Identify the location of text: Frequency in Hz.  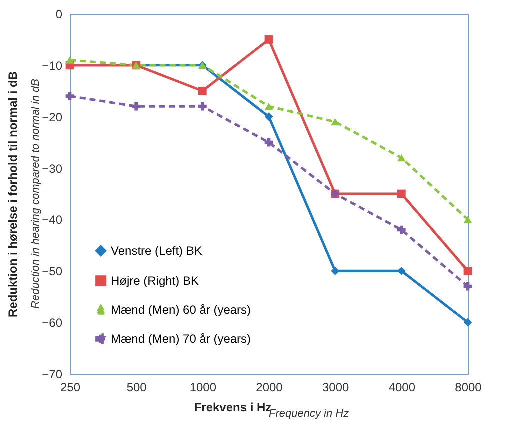
(309, 414).